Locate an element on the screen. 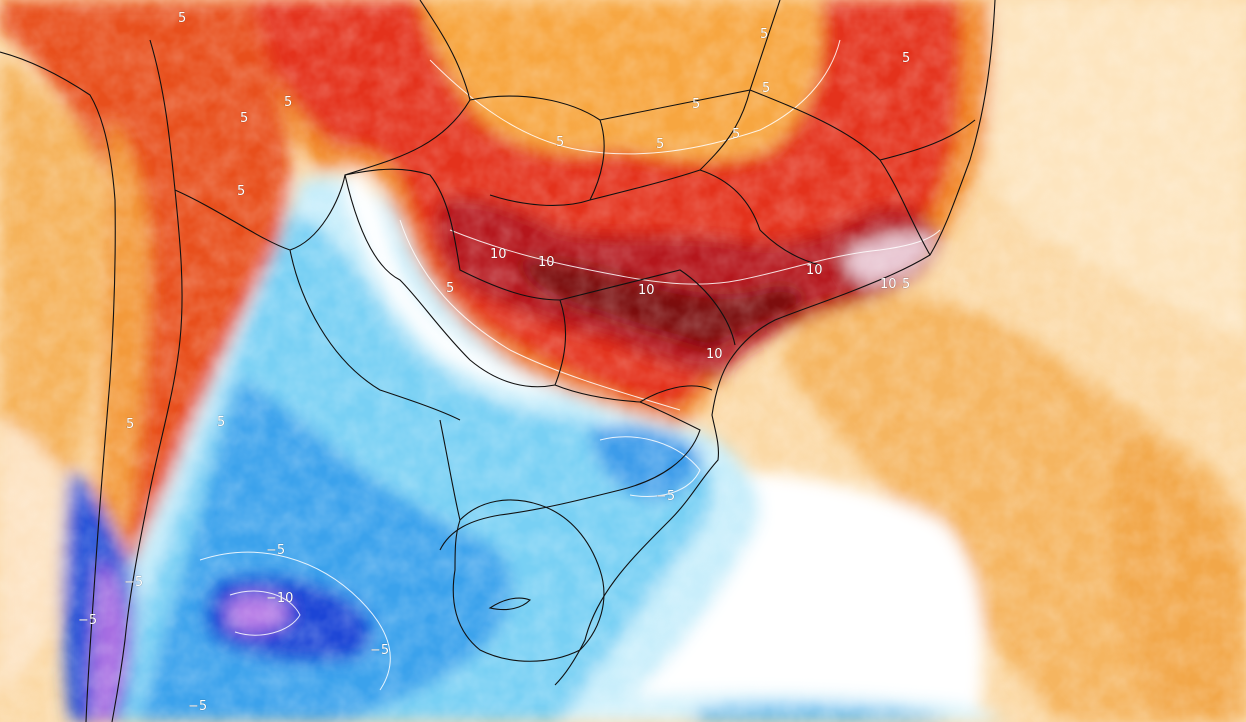  contour-label-brazil-north-5b: 5 is located at coordinates (696, 104).